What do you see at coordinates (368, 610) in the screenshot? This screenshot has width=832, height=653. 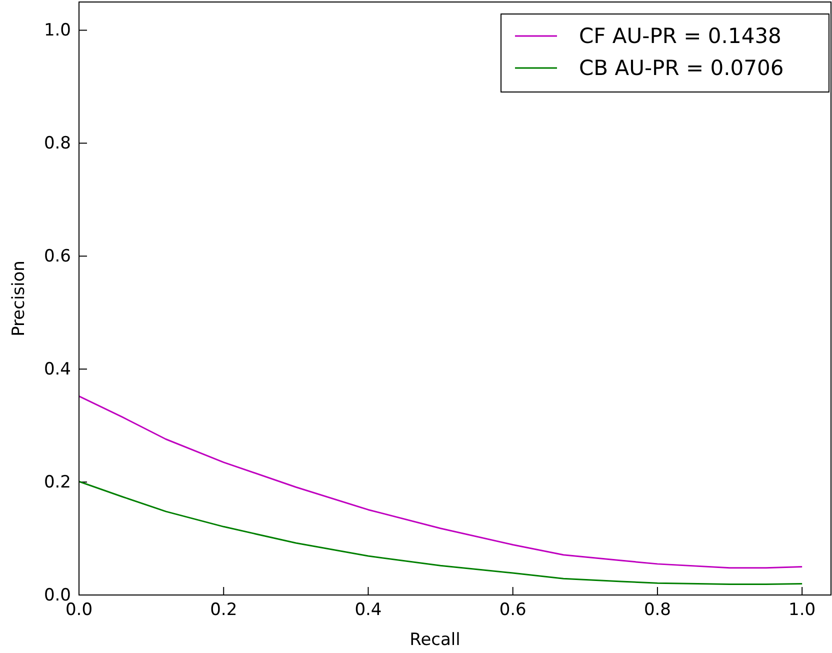 I see `x-tick-label: 0.4` at bounding box center [368, 610].